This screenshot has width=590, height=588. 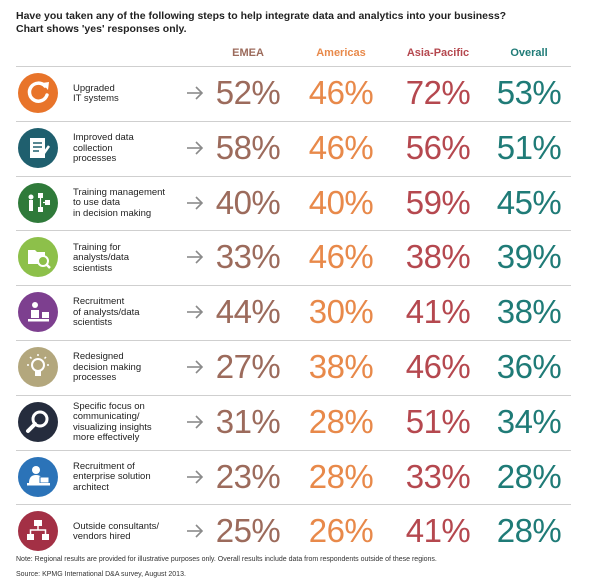 I want to click on value-overall: 38%, so click(x=529, y=312).